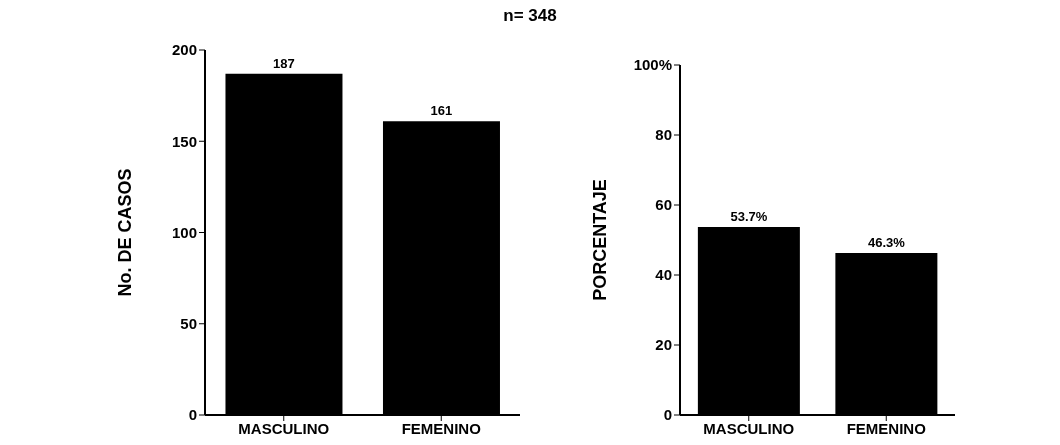 The width and height of the screenshot is (1060, 445). I want to click on y-axis-title: PORCENTAJE, so click(600, 240).